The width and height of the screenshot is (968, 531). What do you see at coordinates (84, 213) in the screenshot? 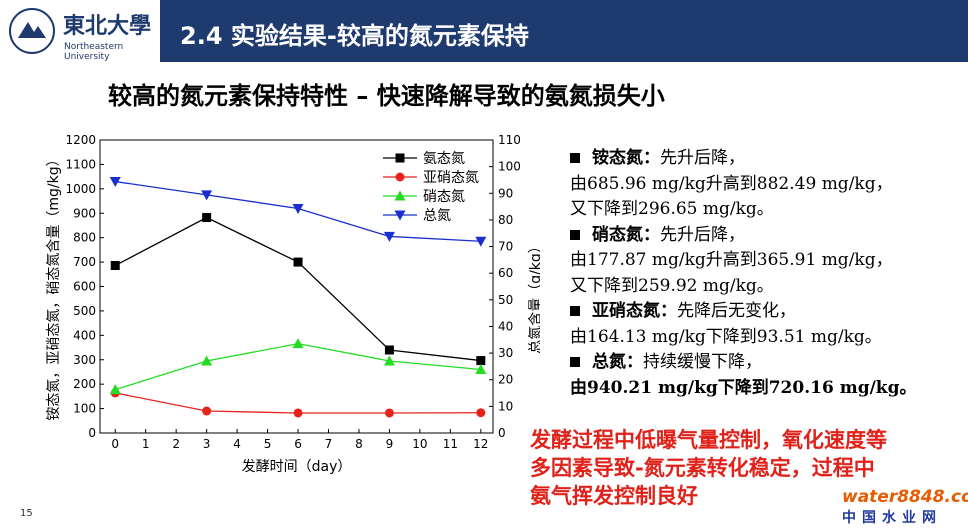
I see `y-tick-label: 900` at bounding box center [84, 213].